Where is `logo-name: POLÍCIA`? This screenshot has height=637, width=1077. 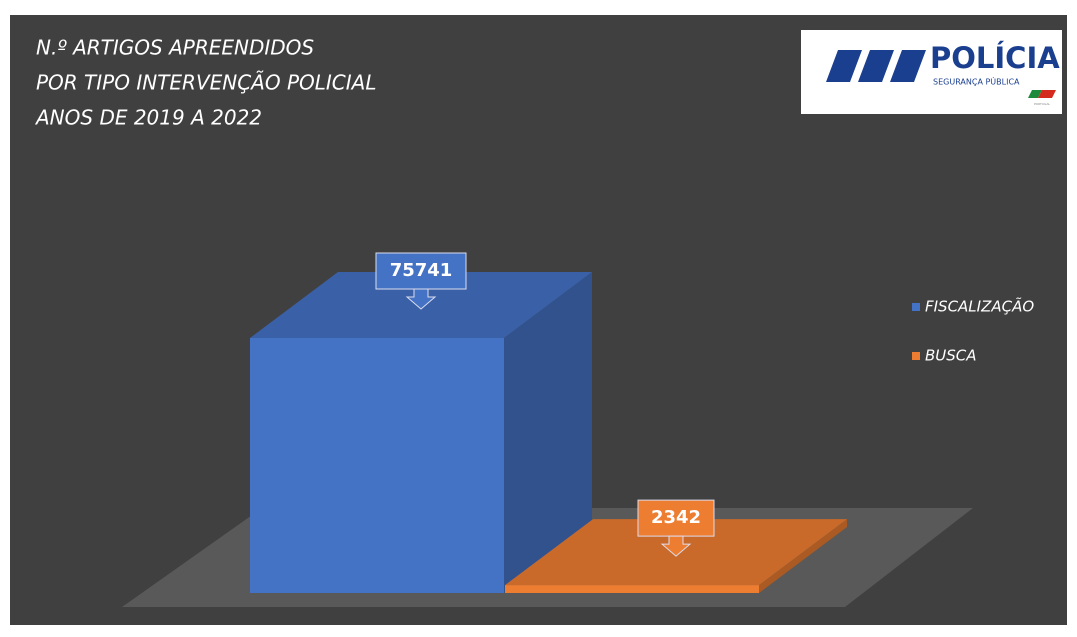 logo-name: POLÍCIA is located at coordinates (995, 58).